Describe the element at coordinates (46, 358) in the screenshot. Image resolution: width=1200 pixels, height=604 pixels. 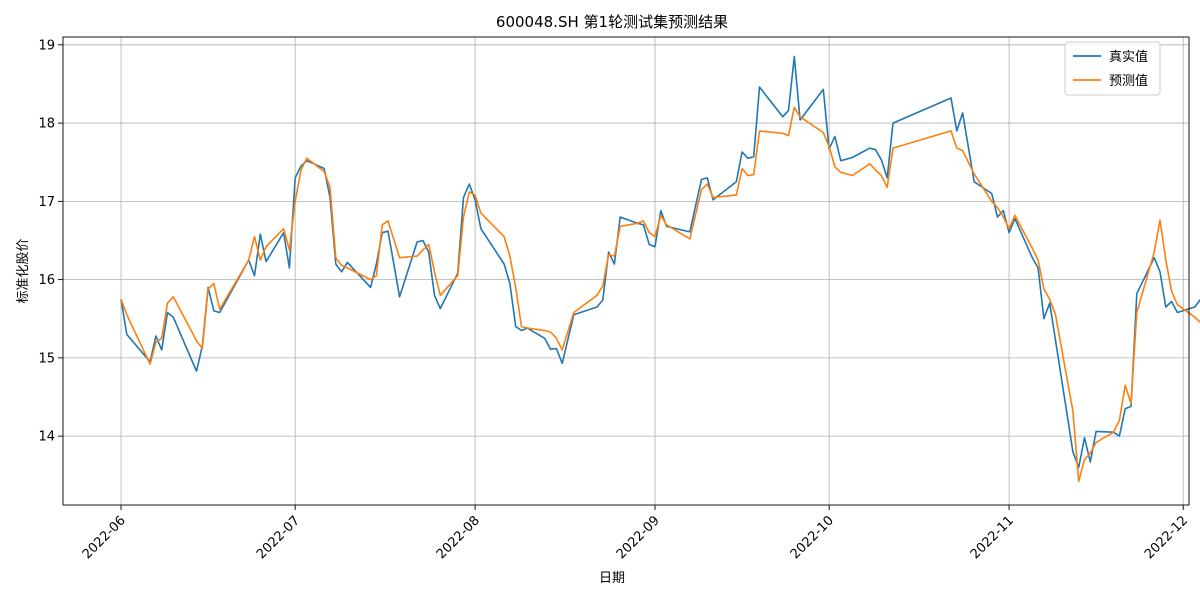
I see `y-tick-label: 15` at that location.